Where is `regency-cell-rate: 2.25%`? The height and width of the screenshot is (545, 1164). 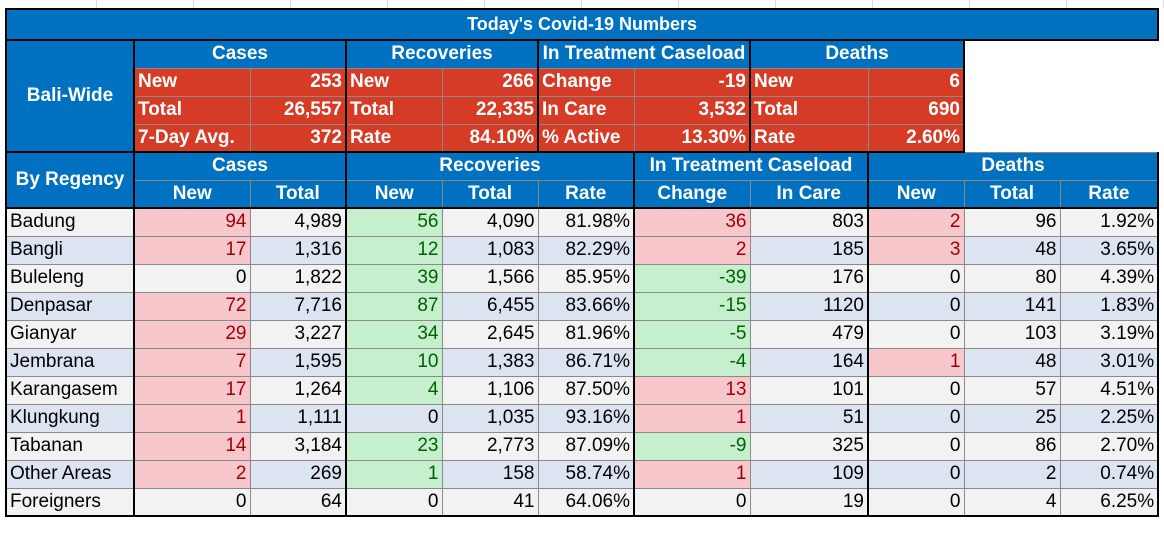 regency-cell-rate: 2.25% is located at coordinates (1109, 418).